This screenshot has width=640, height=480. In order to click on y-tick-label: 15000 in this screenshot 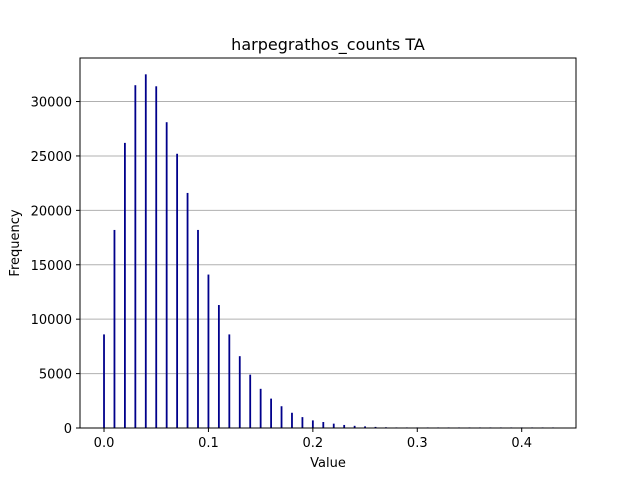, I will do `click(51, 266)`.